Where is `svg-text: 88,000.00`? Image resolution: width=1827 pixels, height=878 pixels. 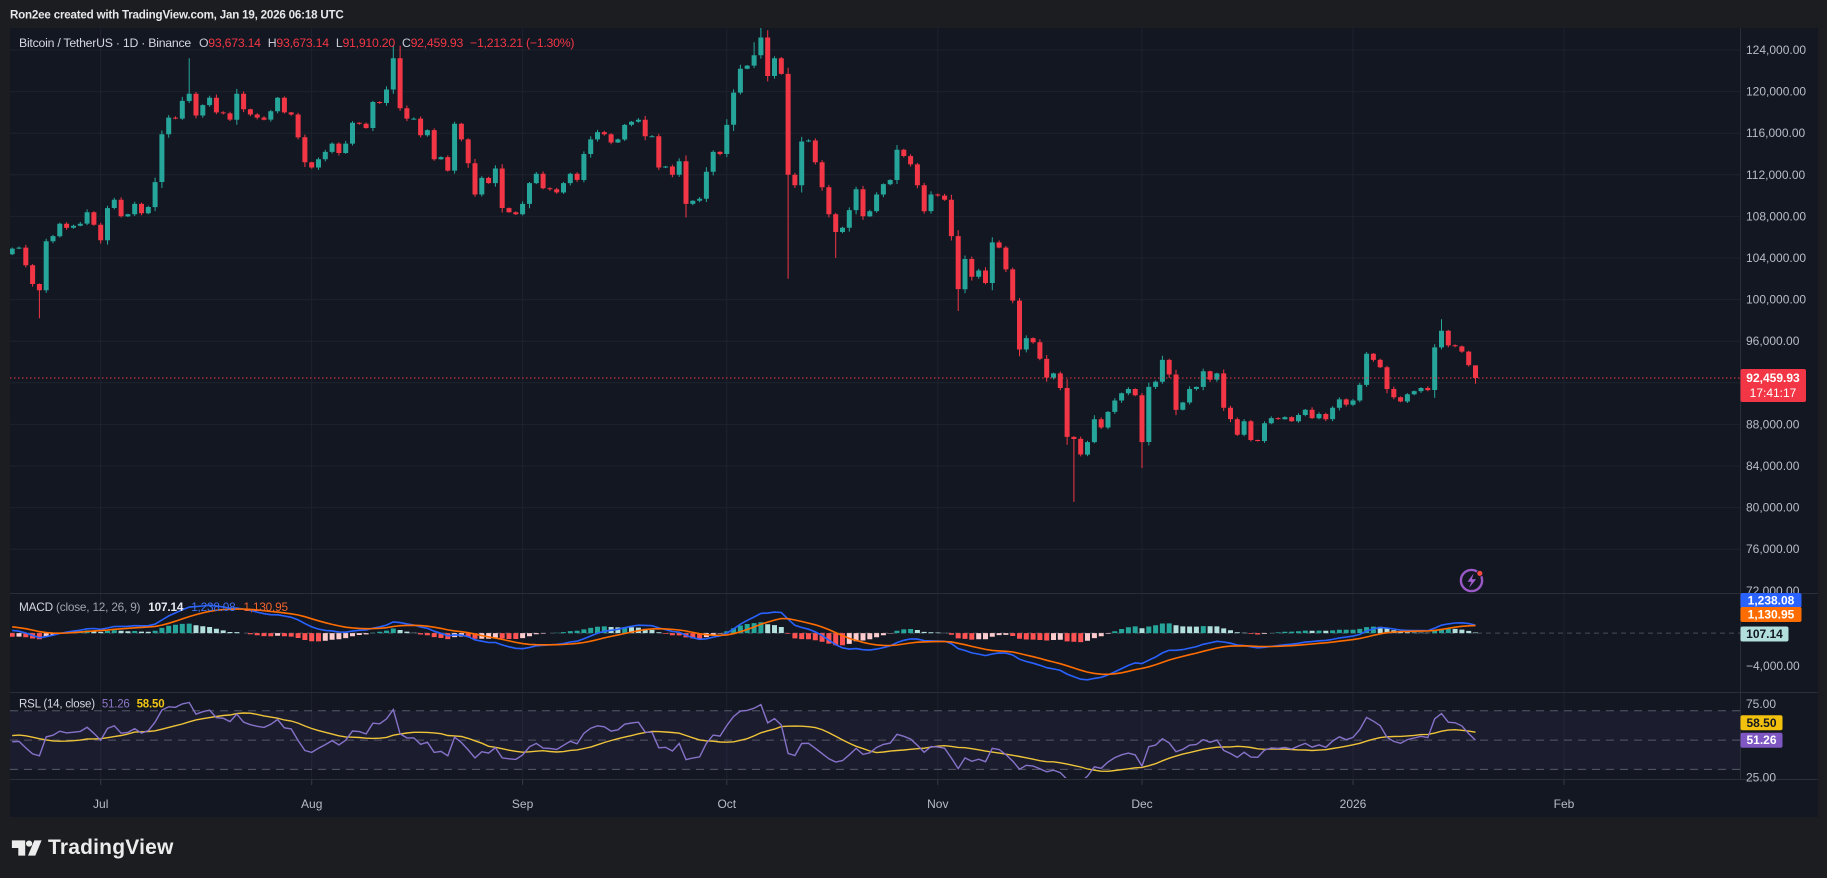
svg-text: 88,000.00 is located at coordinates (1773, 424).